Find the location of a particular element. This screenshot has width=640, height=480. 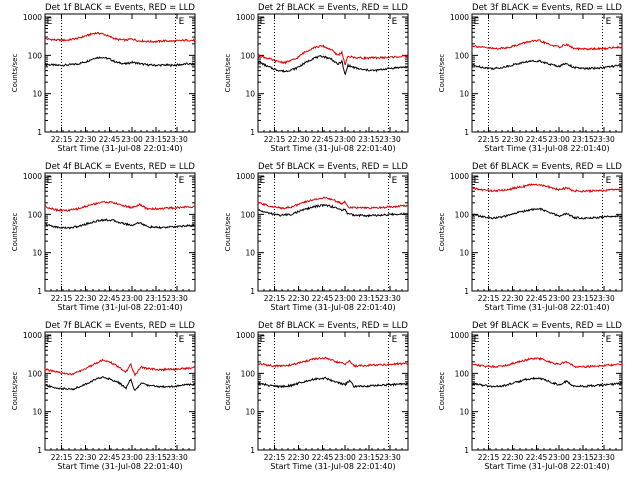

panel-title: Det 2f BLACK = Events, RED = LLD is located at coordinates (333, 8).